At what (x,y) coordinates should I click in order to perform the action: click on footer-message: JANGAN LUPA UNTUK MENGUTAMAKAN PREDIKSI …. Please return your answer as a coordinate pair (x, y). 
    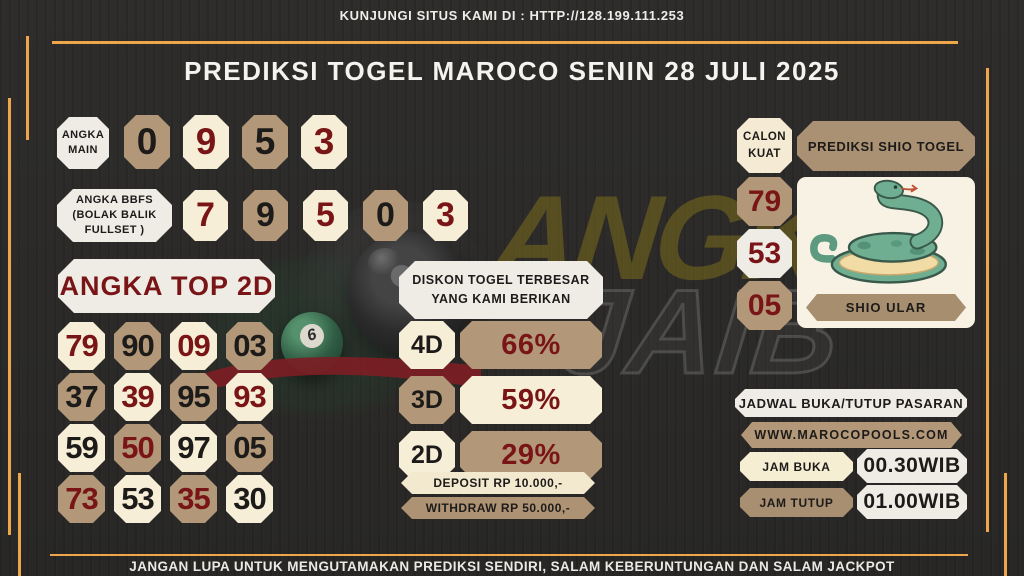
    Looking at the image, I should click on (512, 566).